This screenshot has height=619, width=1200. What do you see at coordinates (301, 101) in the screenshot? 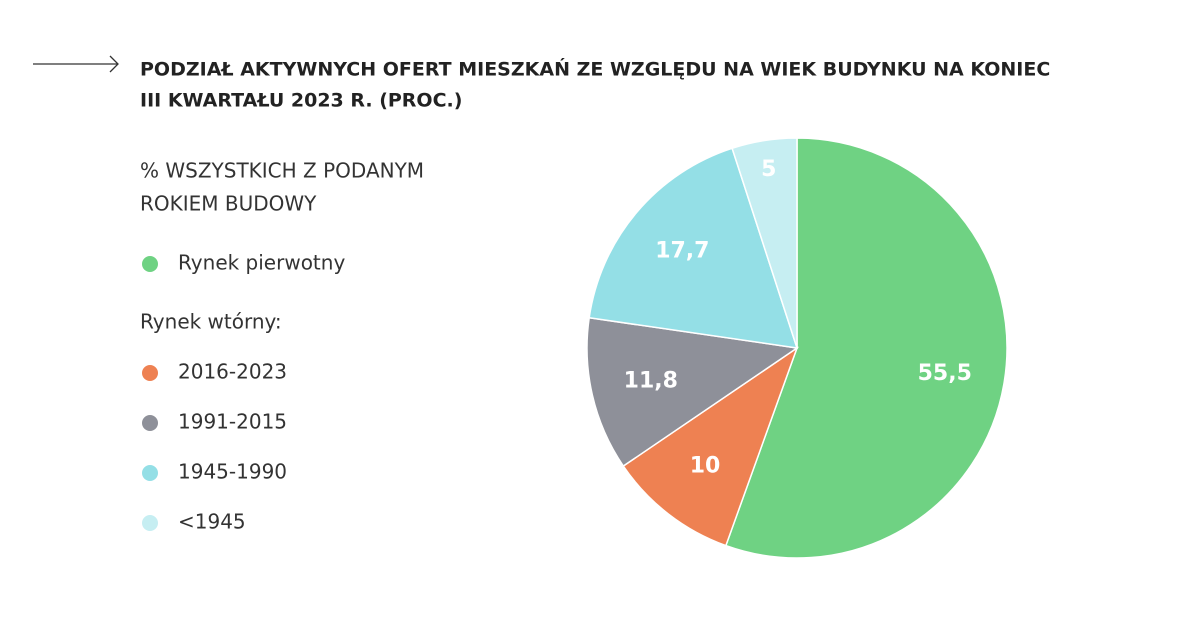
I see `chart-title: III KWARTAŁU 2023 R. (PROC.)` at bounding box center [301, 101].